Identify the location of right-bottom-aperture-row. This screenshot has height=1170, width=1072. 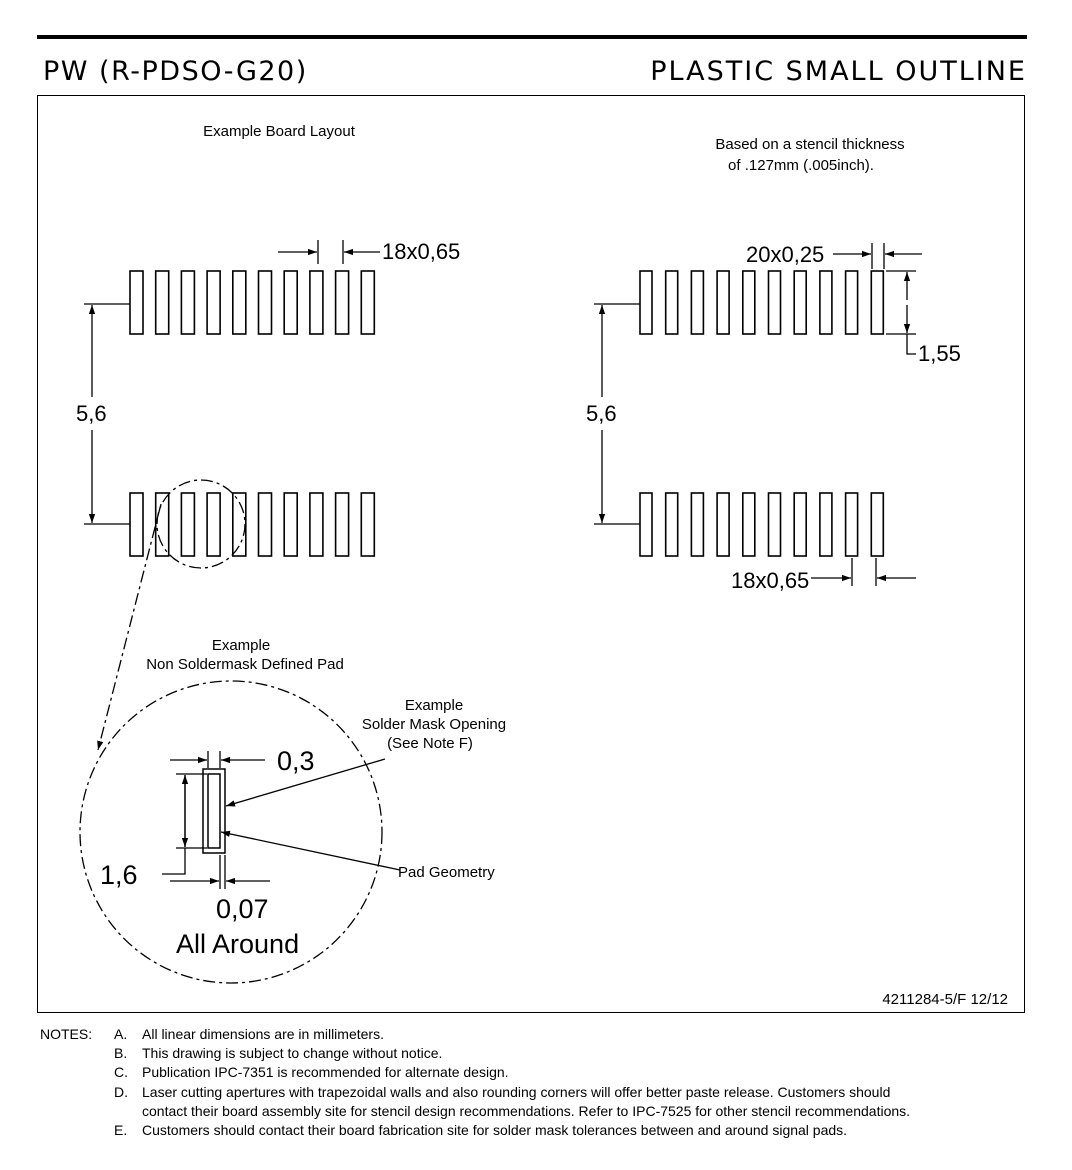
(762, 524).